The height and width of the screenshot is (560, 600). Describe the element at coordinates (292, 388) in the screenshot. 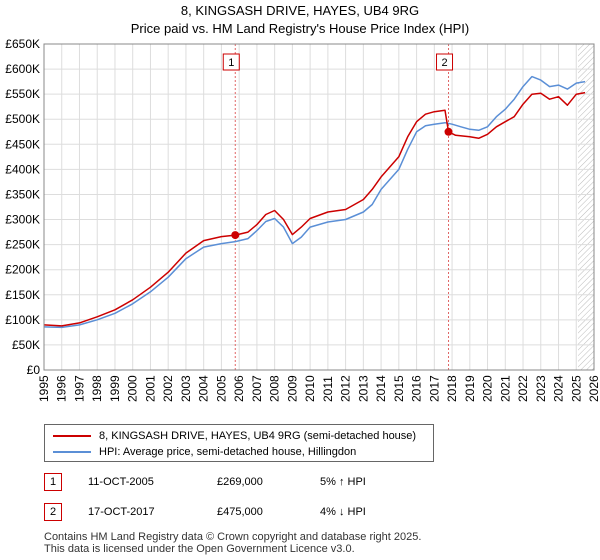

I see `x-tick-label: 2009` at that location.